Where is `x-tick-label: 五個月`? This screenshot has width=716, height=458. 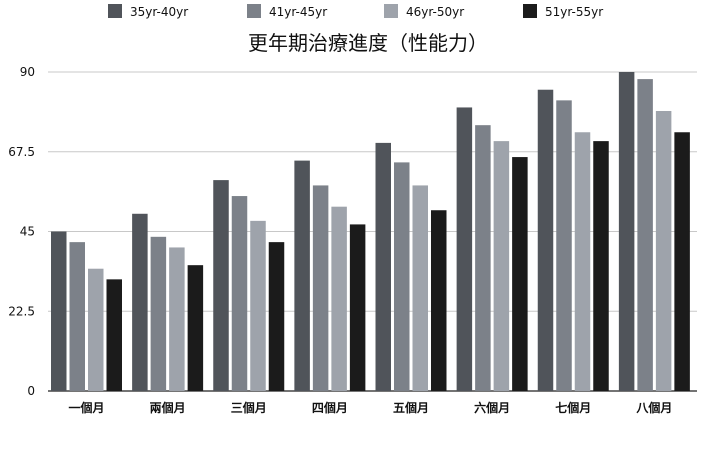
x-tick-label: 五個月 is located at coordinates (411, 407).